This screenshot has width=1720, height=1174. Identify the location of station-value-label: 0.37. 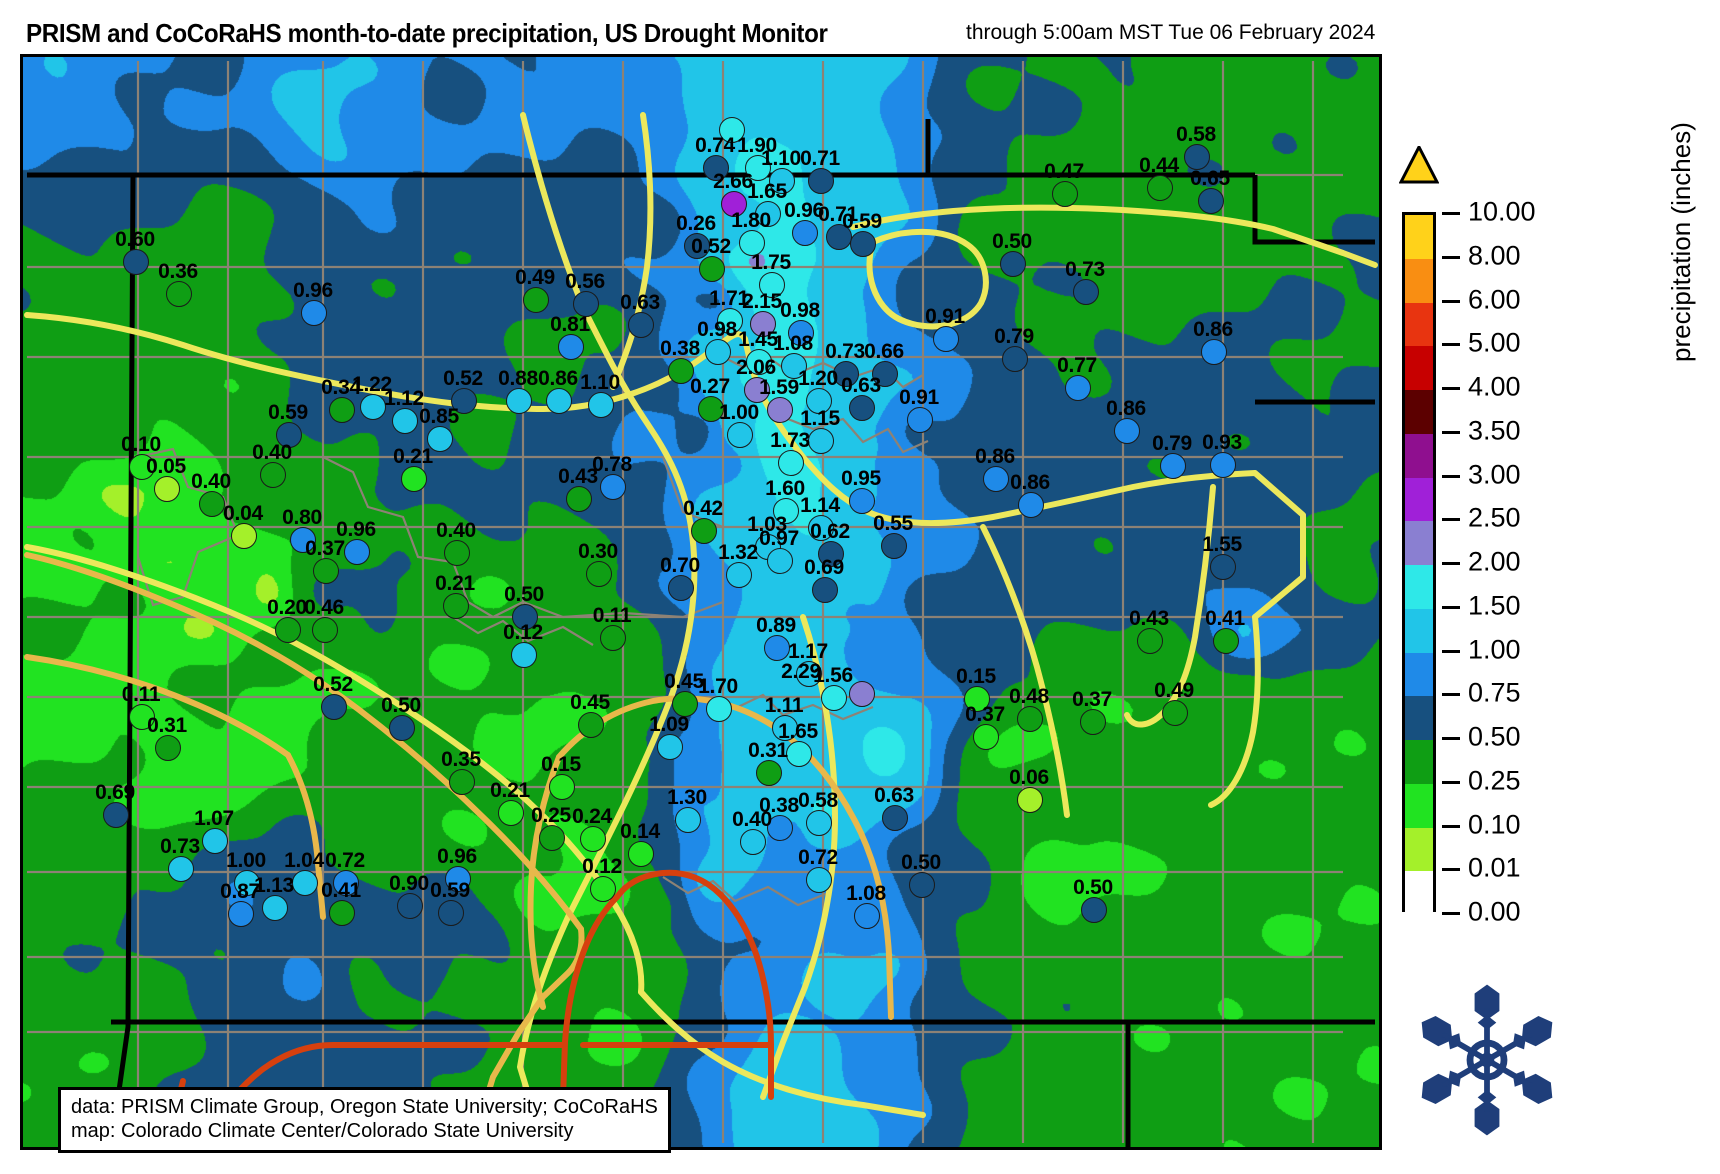
(985, 714).